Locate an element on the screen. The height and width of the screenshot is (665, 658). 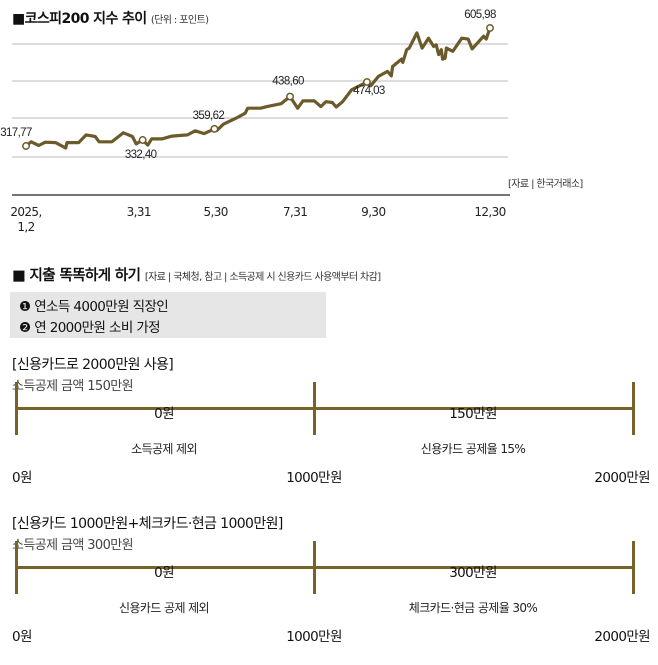
scenario-deduction-amount: 소득공제 금액 300만원 is located at coordinates (73, 545).